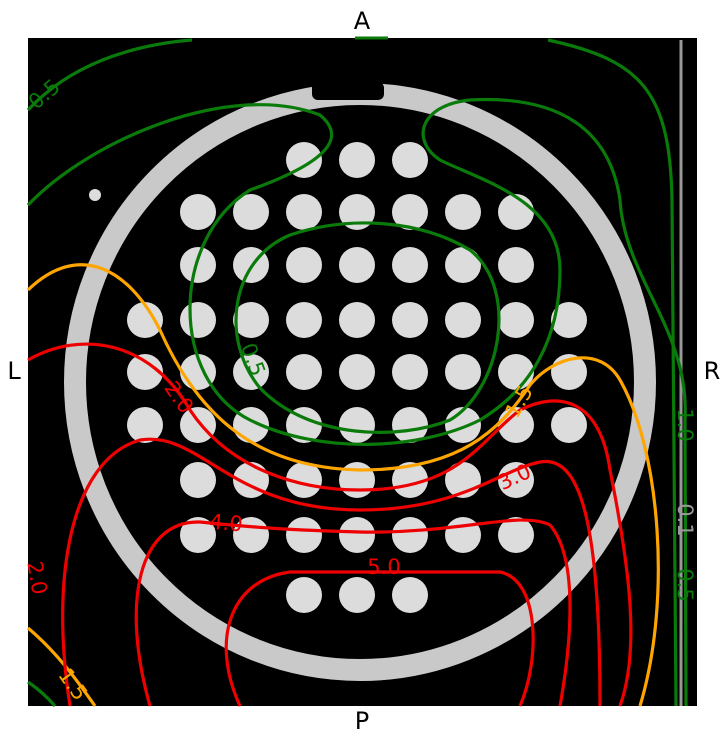 This screenshot has width=724, height=736. Describe the element at coordinates (712, 371) in the screenshot. I see `orientation-right: R` at that location.